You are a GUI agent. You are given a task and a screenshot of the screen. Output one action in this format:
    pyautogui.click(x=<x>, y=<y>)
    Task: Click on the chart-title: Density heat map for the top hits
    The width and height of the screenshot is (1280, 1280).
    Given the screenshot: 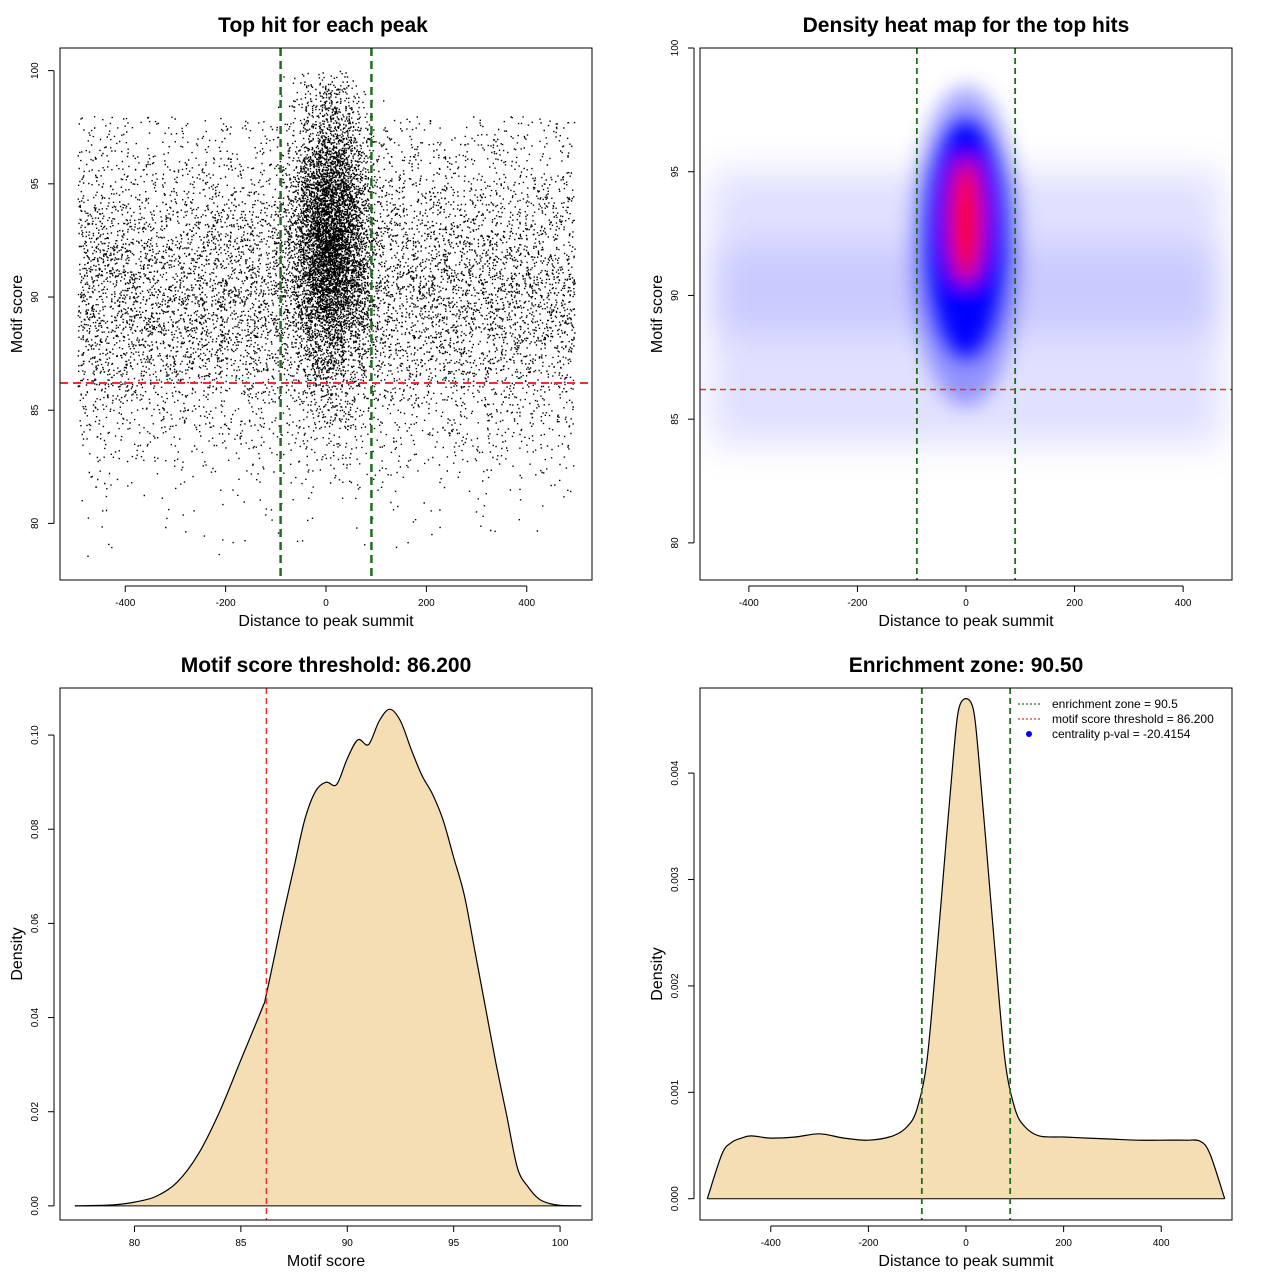 What is the action you would take?
    pyautogui.click(x=966, y=25)
    